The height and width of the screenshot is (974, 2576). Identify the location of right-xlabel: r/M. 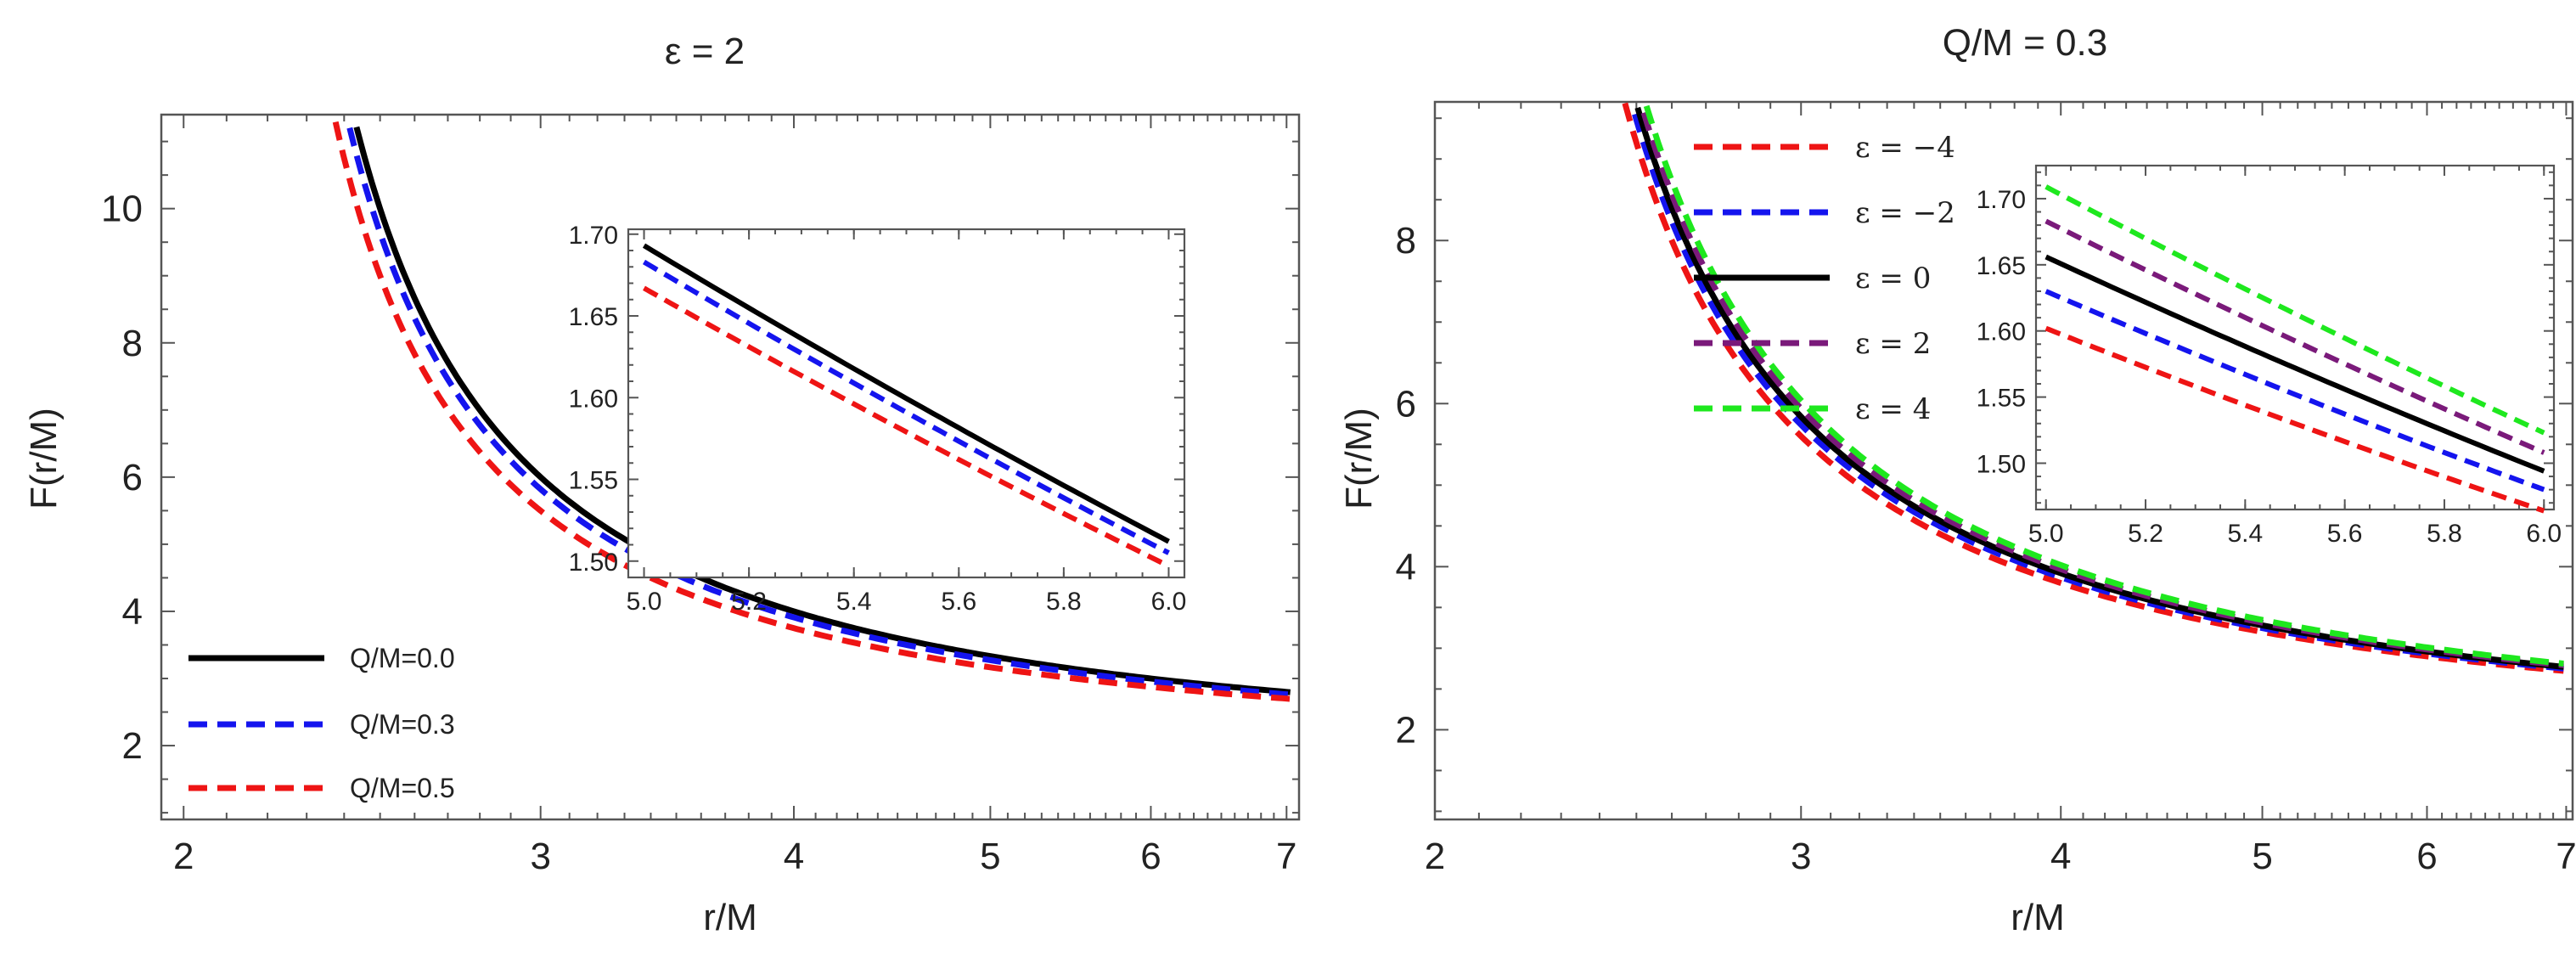
(2038, 917).